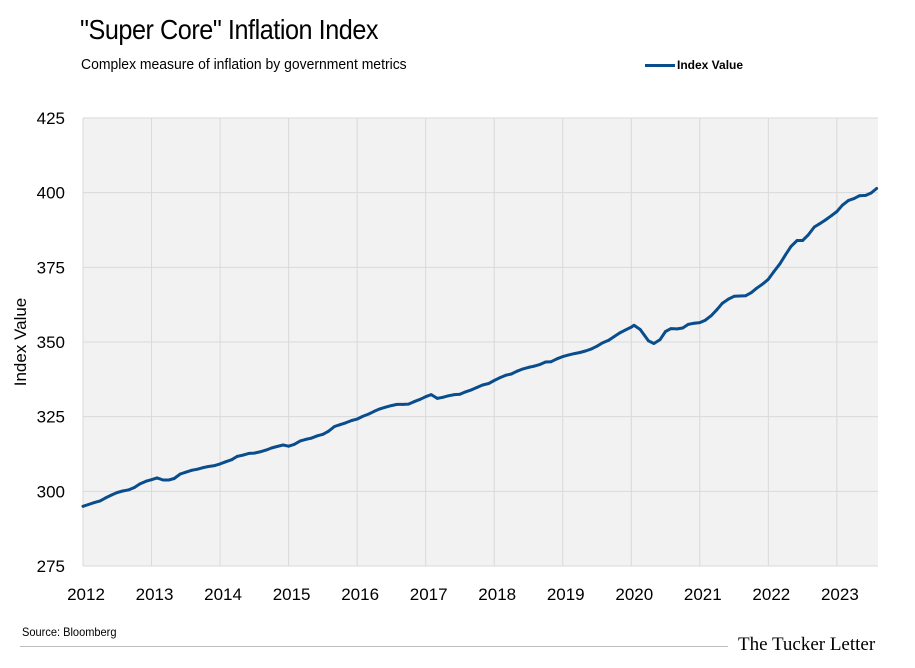  What do you see at coordinates (703, 594) in the screenshot?
I see `x-tick-label: 2021` at bounding box center [703, 594].